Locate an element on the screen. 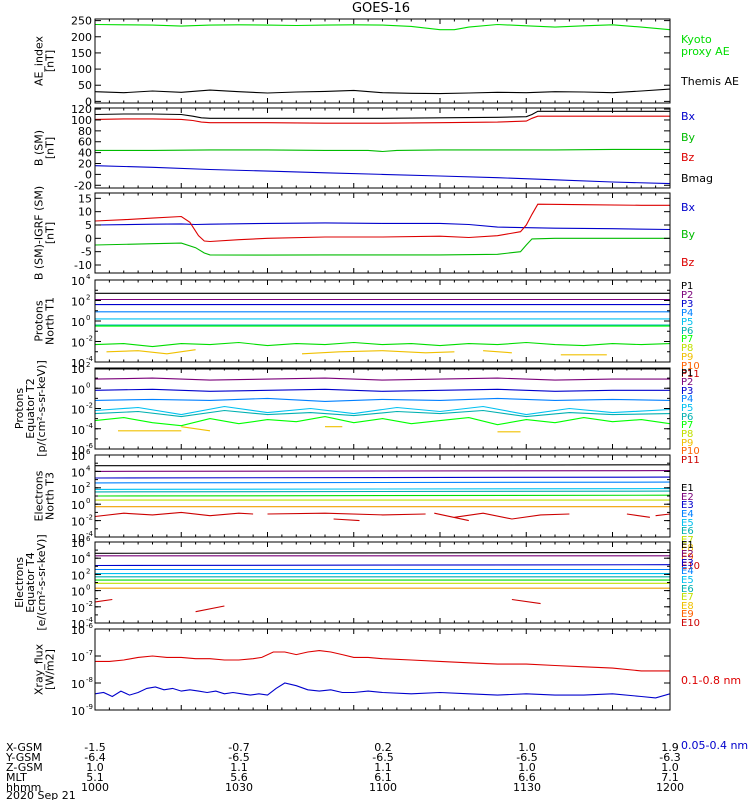 This screenshot has width=750, height=800. ephemeris-value: 1.9 is located at coordinates (670, 747).